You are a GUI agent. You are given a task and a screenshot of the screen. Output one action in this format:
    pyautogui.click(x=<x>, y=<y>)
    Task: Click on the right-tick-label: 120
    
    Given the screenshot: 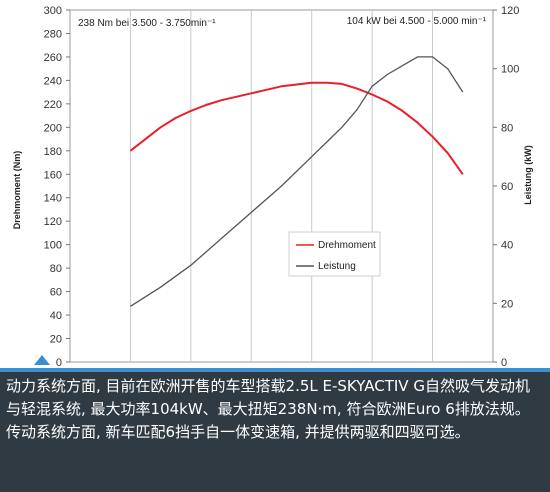 What is the action you would take?
    pyautogui.click(x=510, y=11)
    